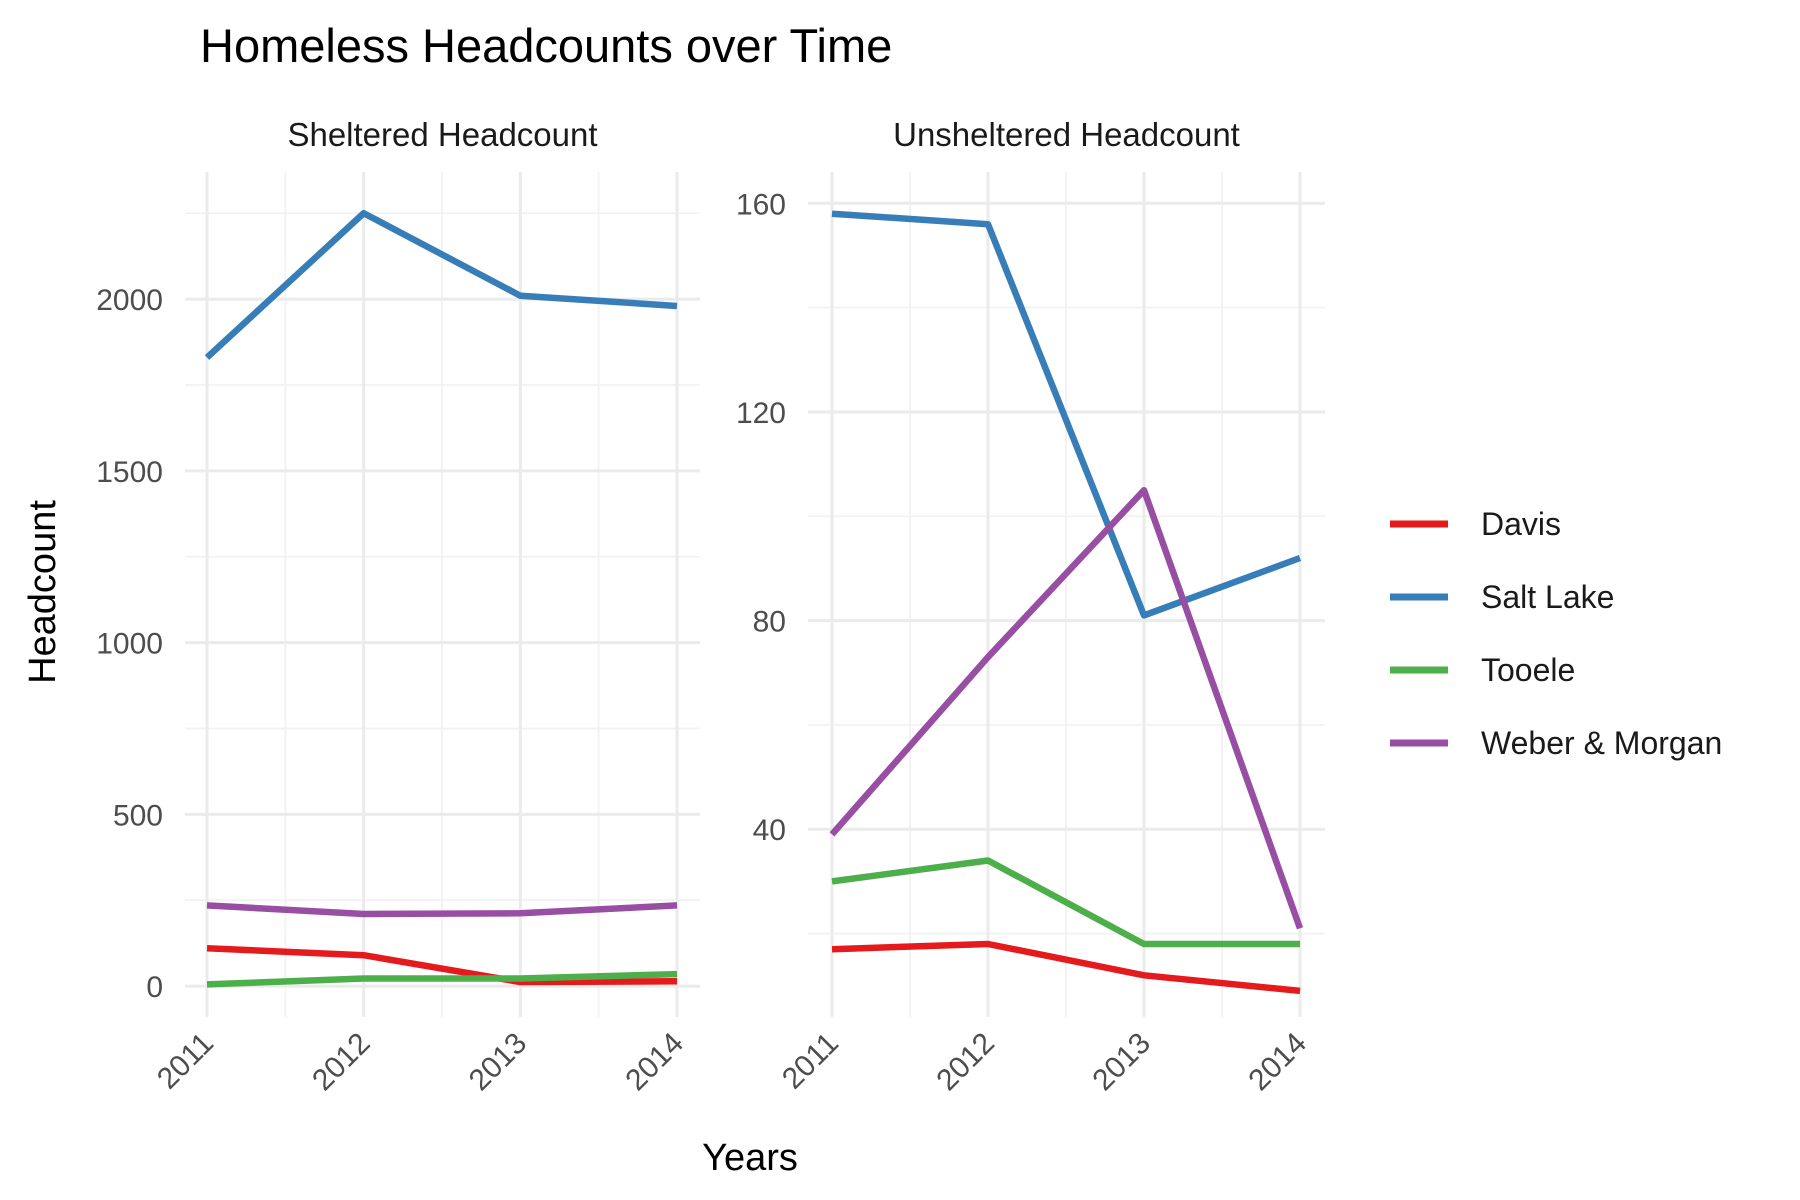  I want to click on y-tick-label: 160, so click(761, 204).